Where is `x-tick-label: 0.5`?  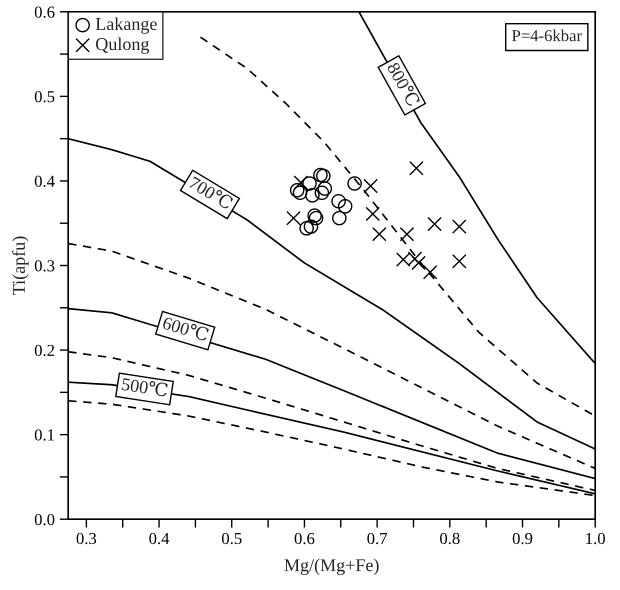 x-tick-label: 0.5 is located at coordinates (232, 538).